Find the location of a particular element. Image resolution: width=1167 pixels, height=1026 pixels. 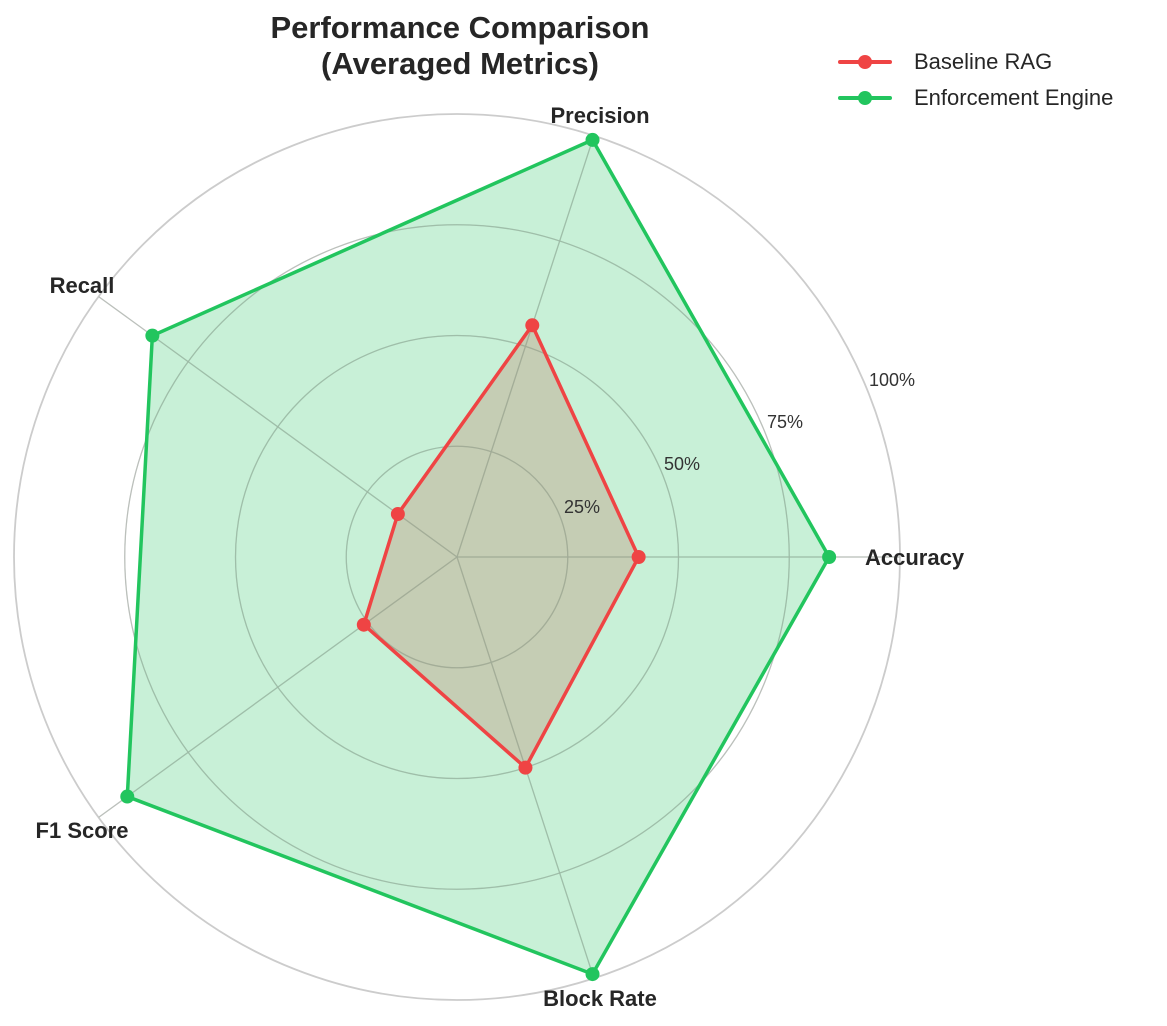

legend: Baseline RAG Enforcement Engine is located at coordinates (975, 80).